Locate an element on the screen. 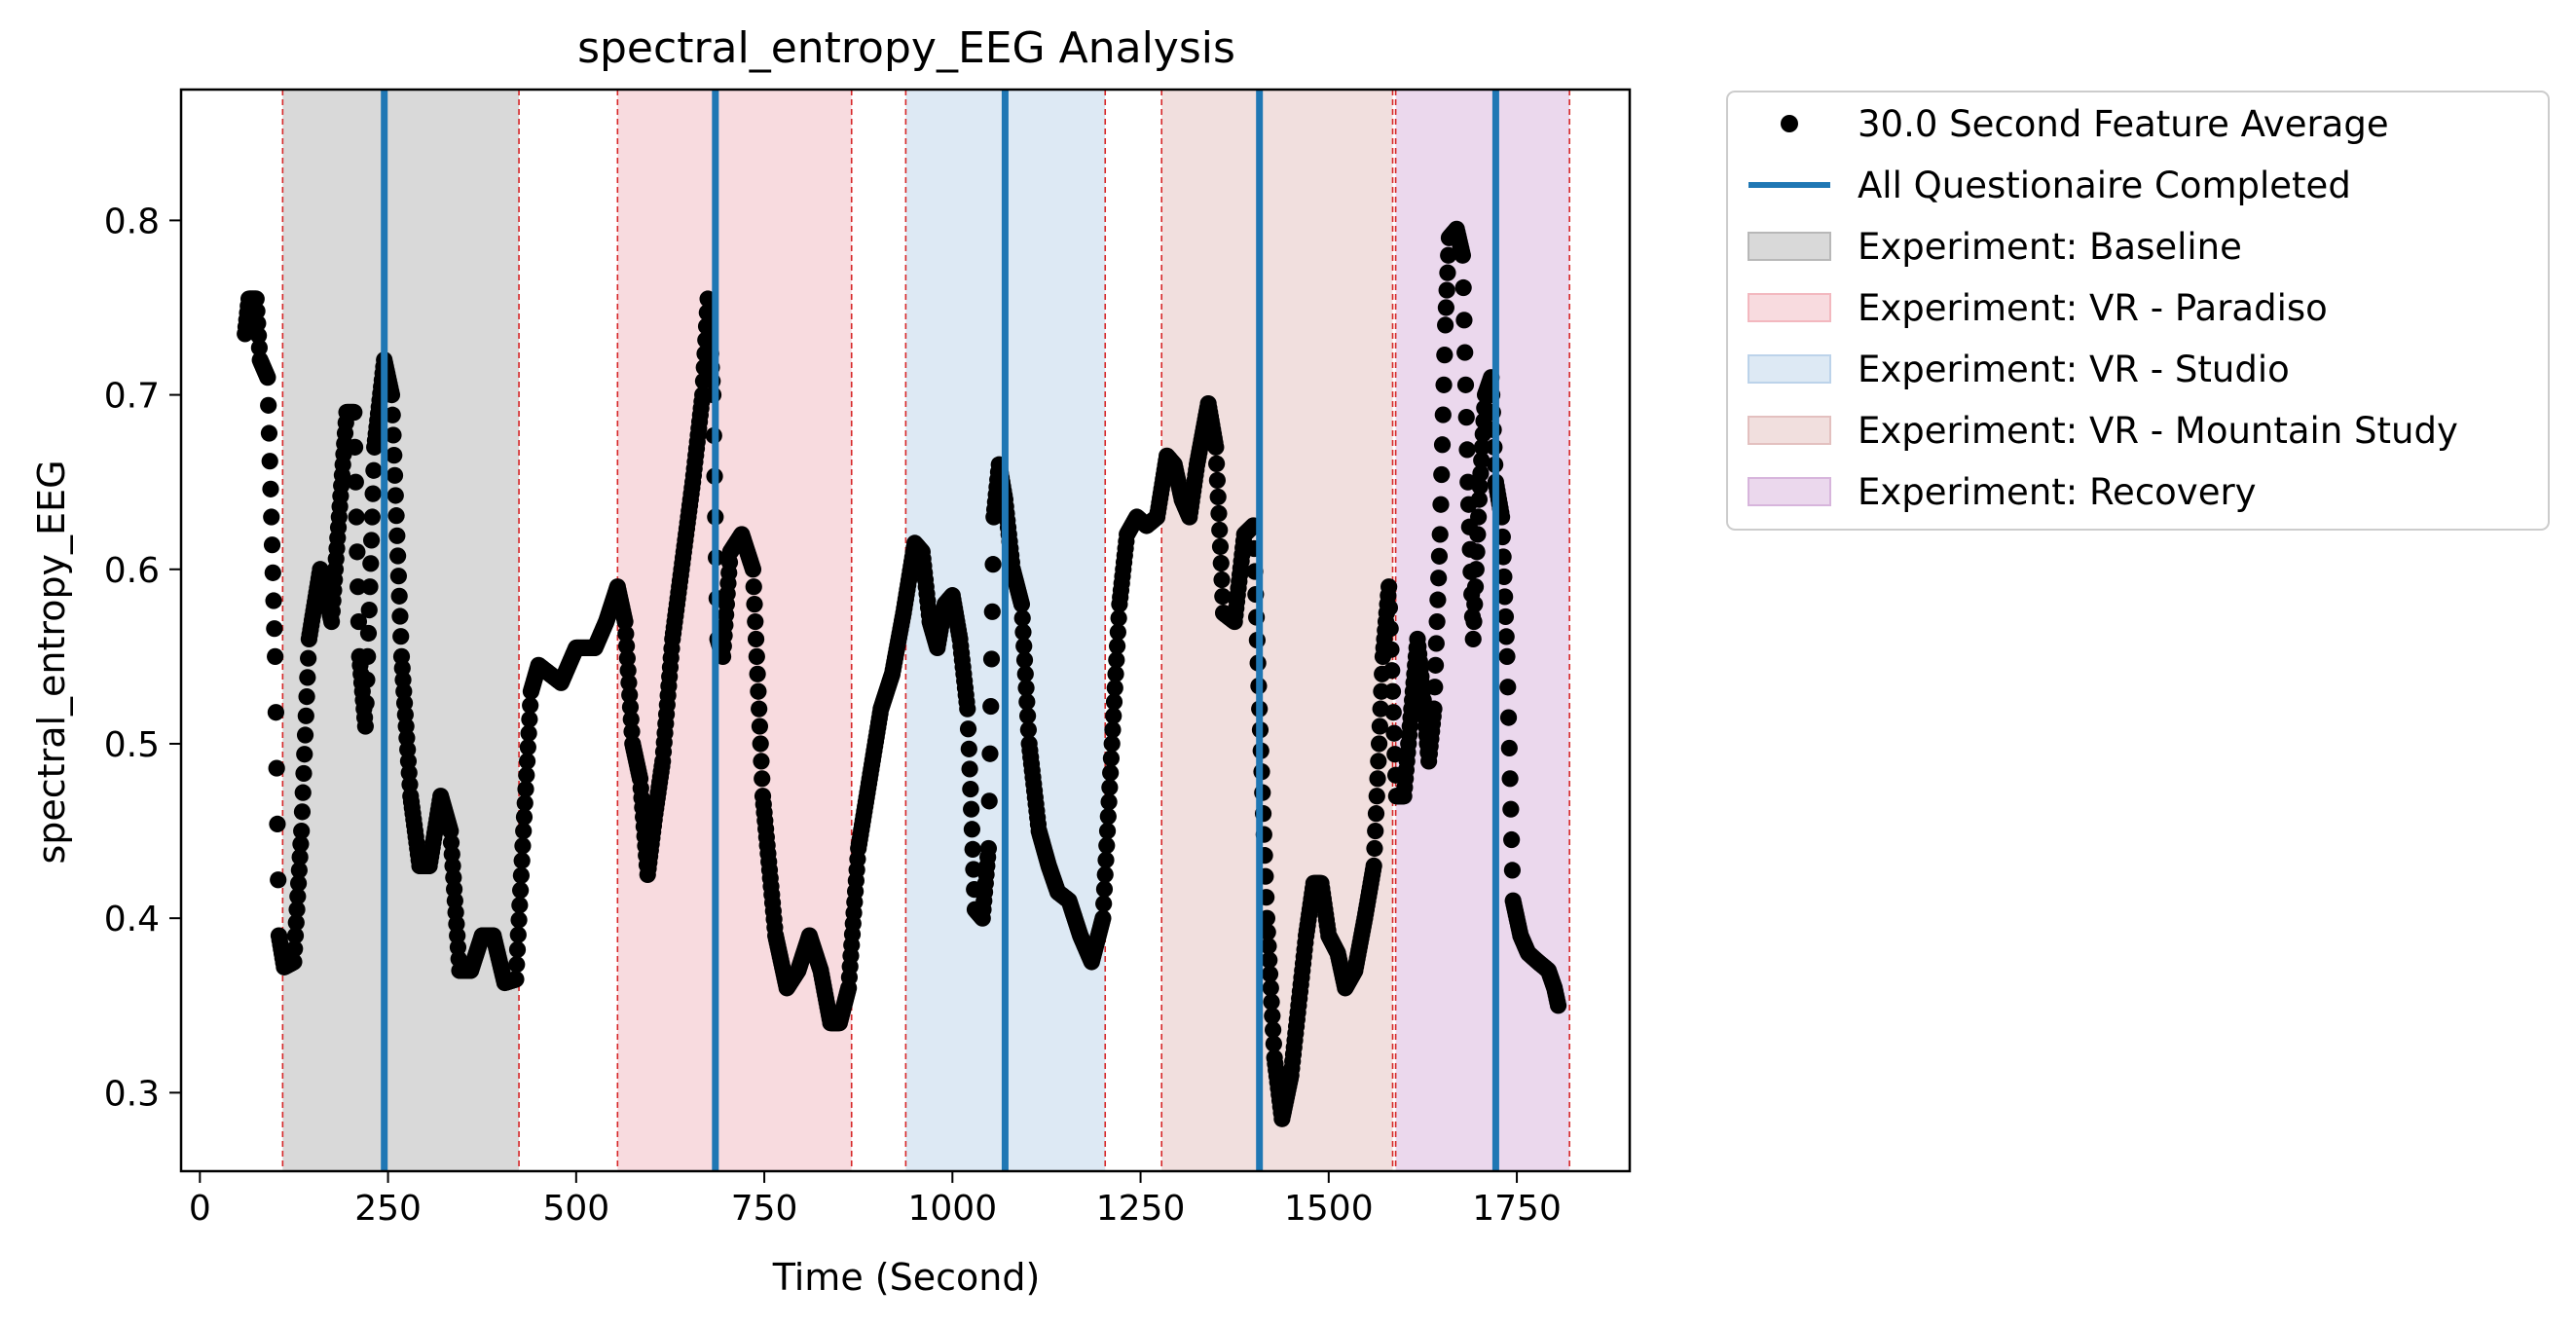  x-tick-label-0: 0 is located at coordinates (200, 1209).